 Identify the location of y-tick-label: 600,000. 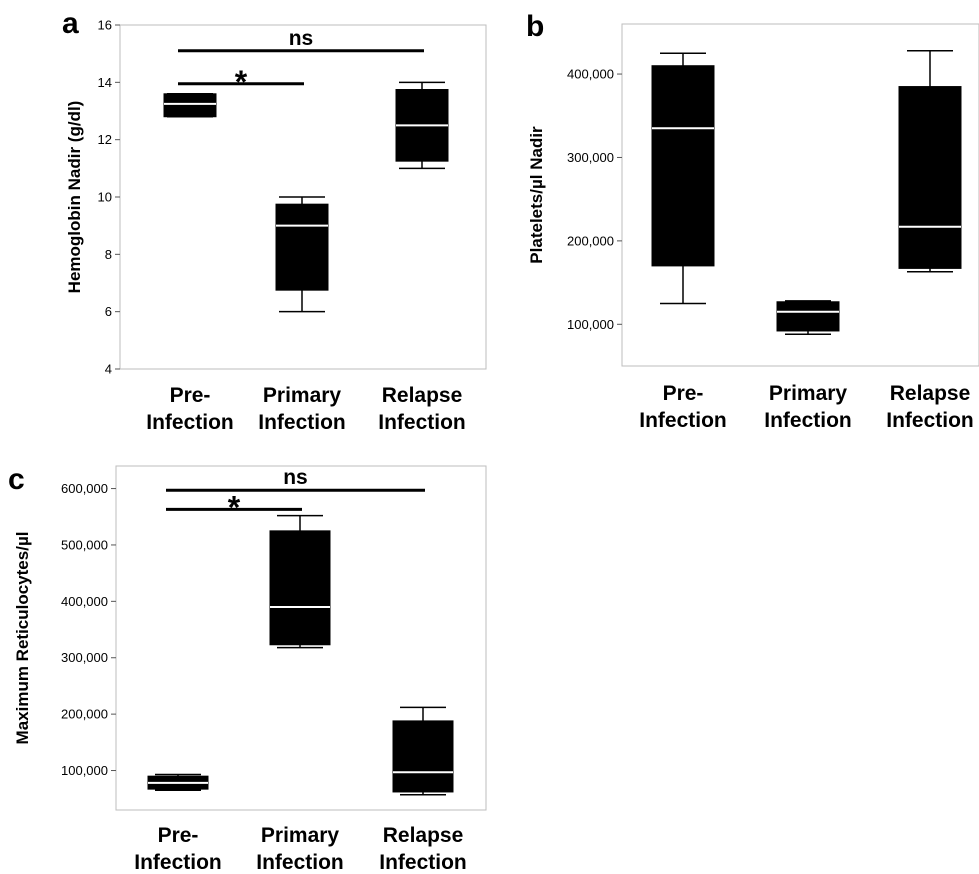
(84, 488).